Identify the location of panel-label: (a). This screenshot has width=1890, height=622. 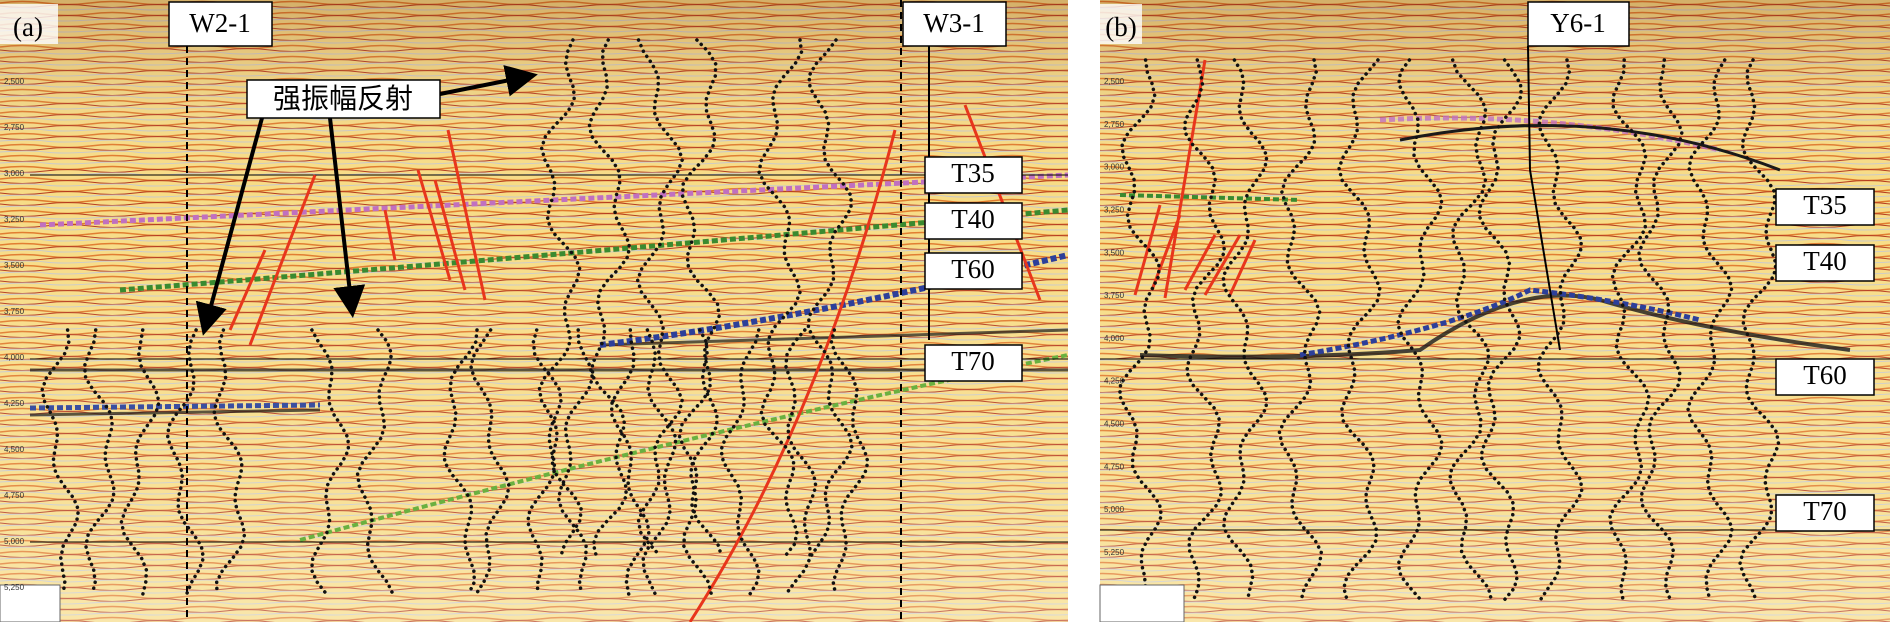
(28, 27).